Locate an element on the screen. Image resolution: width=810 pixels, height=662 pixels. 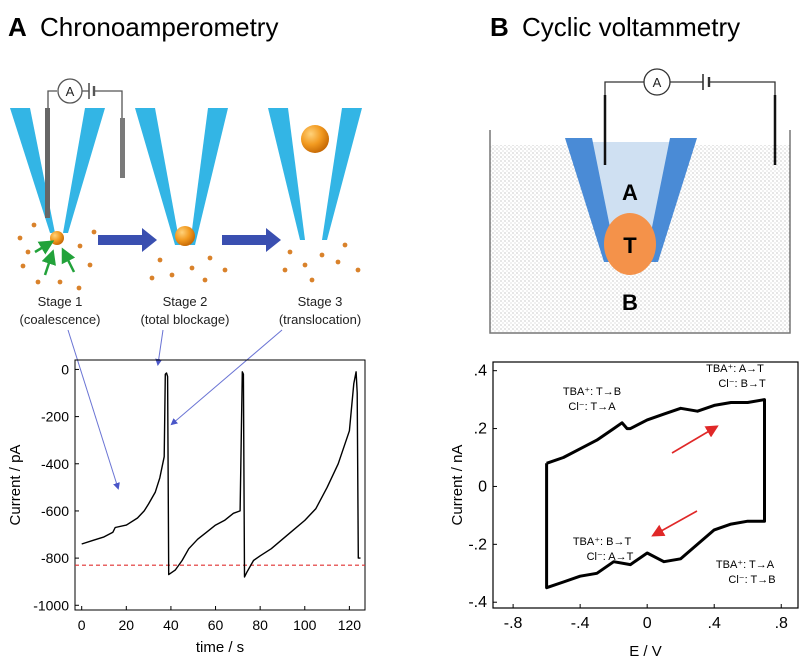
stage-3-label: Stage 3 is located at coordinates (320, 301).